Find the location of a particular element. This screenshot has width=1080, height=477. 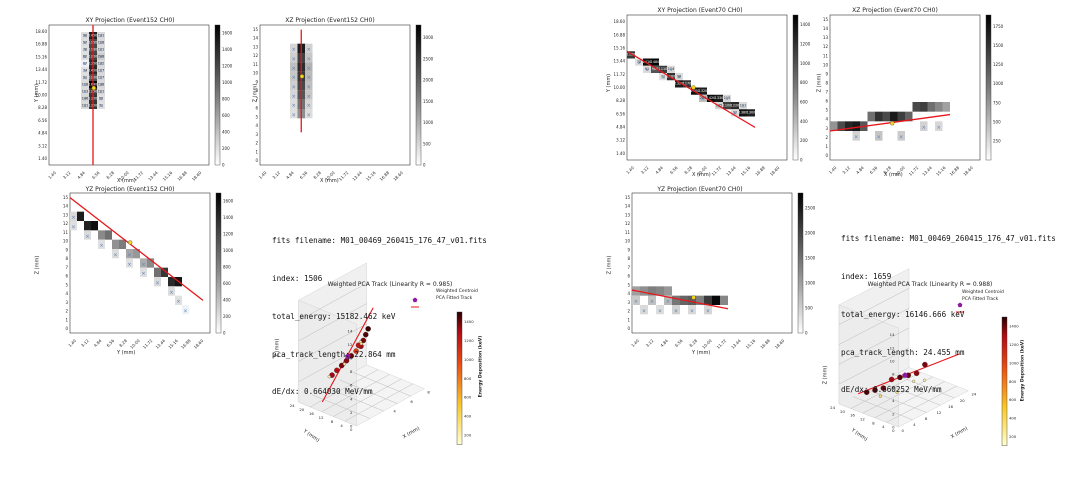

e70-xy-xtick: 8.28 is located at coordinates (688, 170).